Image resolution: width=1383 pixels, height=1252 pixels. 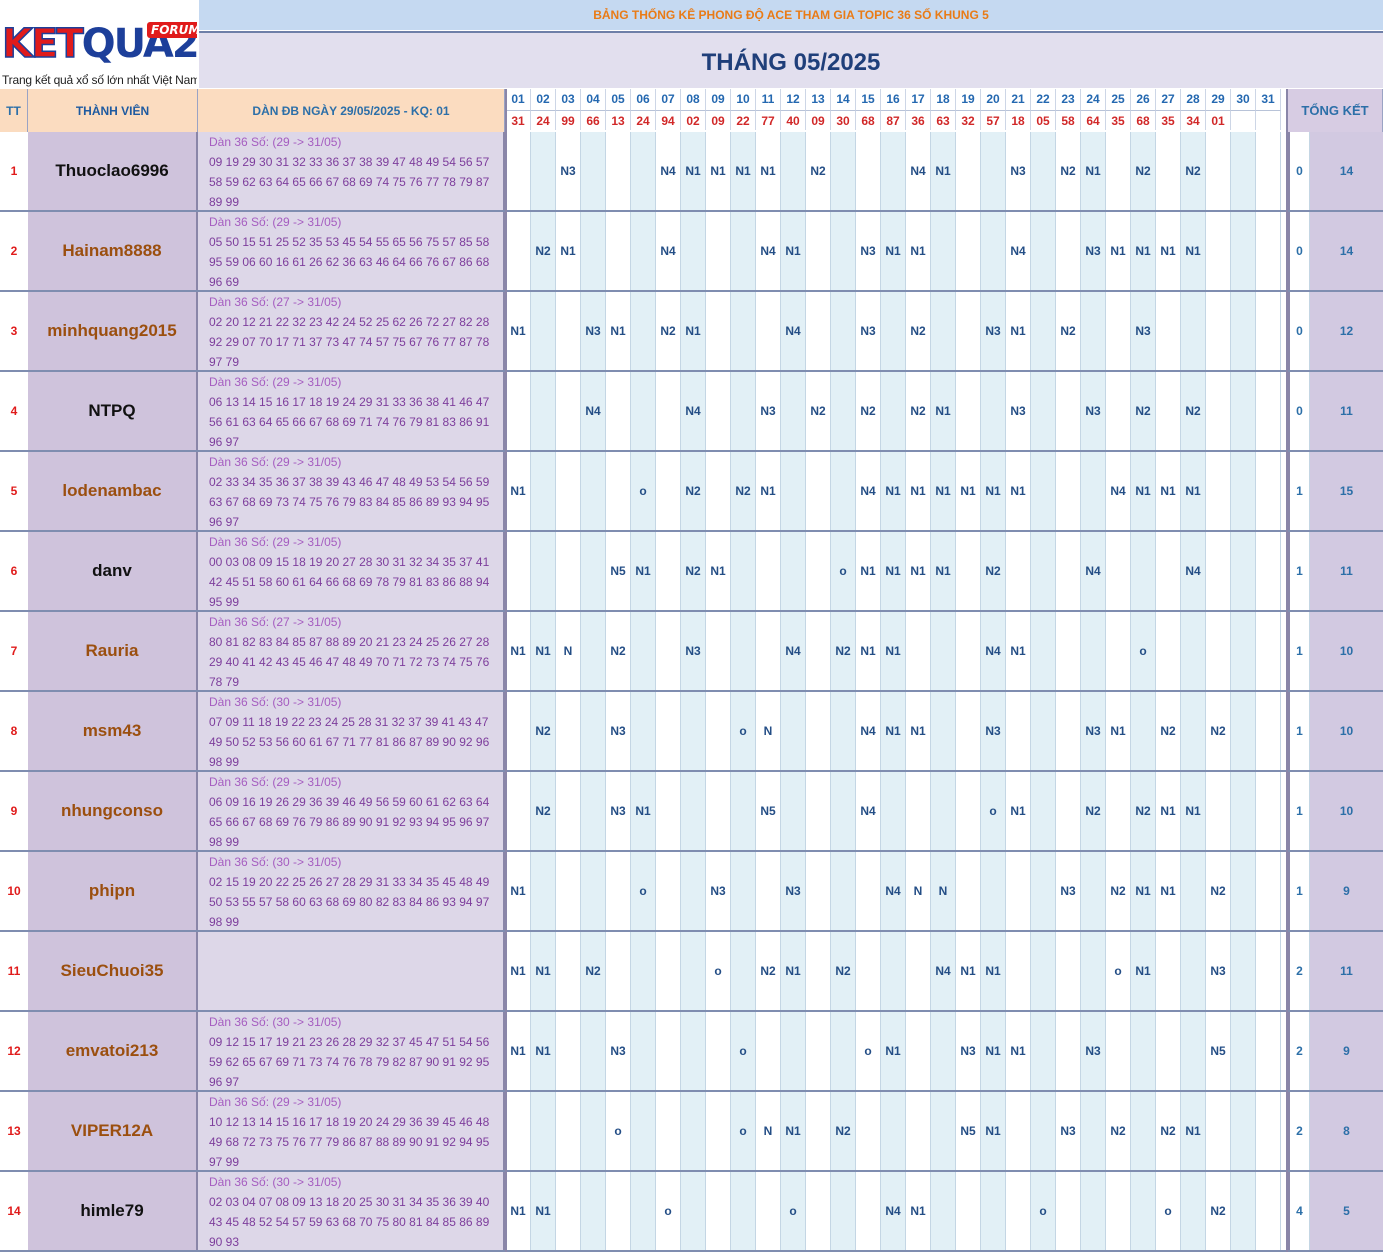 I want to click on member-name: NTPQ, so click(x=113, y=411).